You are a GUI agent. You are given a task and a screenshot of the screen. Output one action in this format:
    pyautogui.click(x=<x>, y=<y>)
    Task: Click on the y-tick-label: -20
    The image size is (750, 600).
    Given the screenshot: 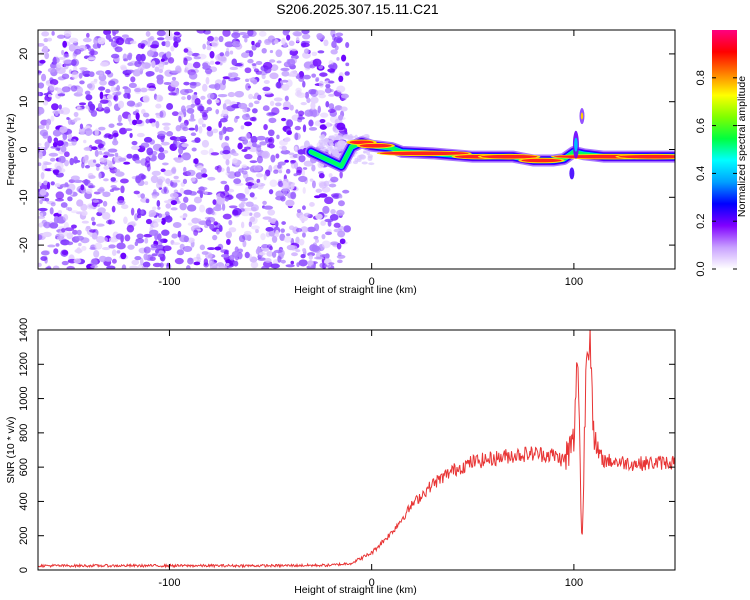 What is the action you would take?
    pyautogui.click(x=24, y=245)
    